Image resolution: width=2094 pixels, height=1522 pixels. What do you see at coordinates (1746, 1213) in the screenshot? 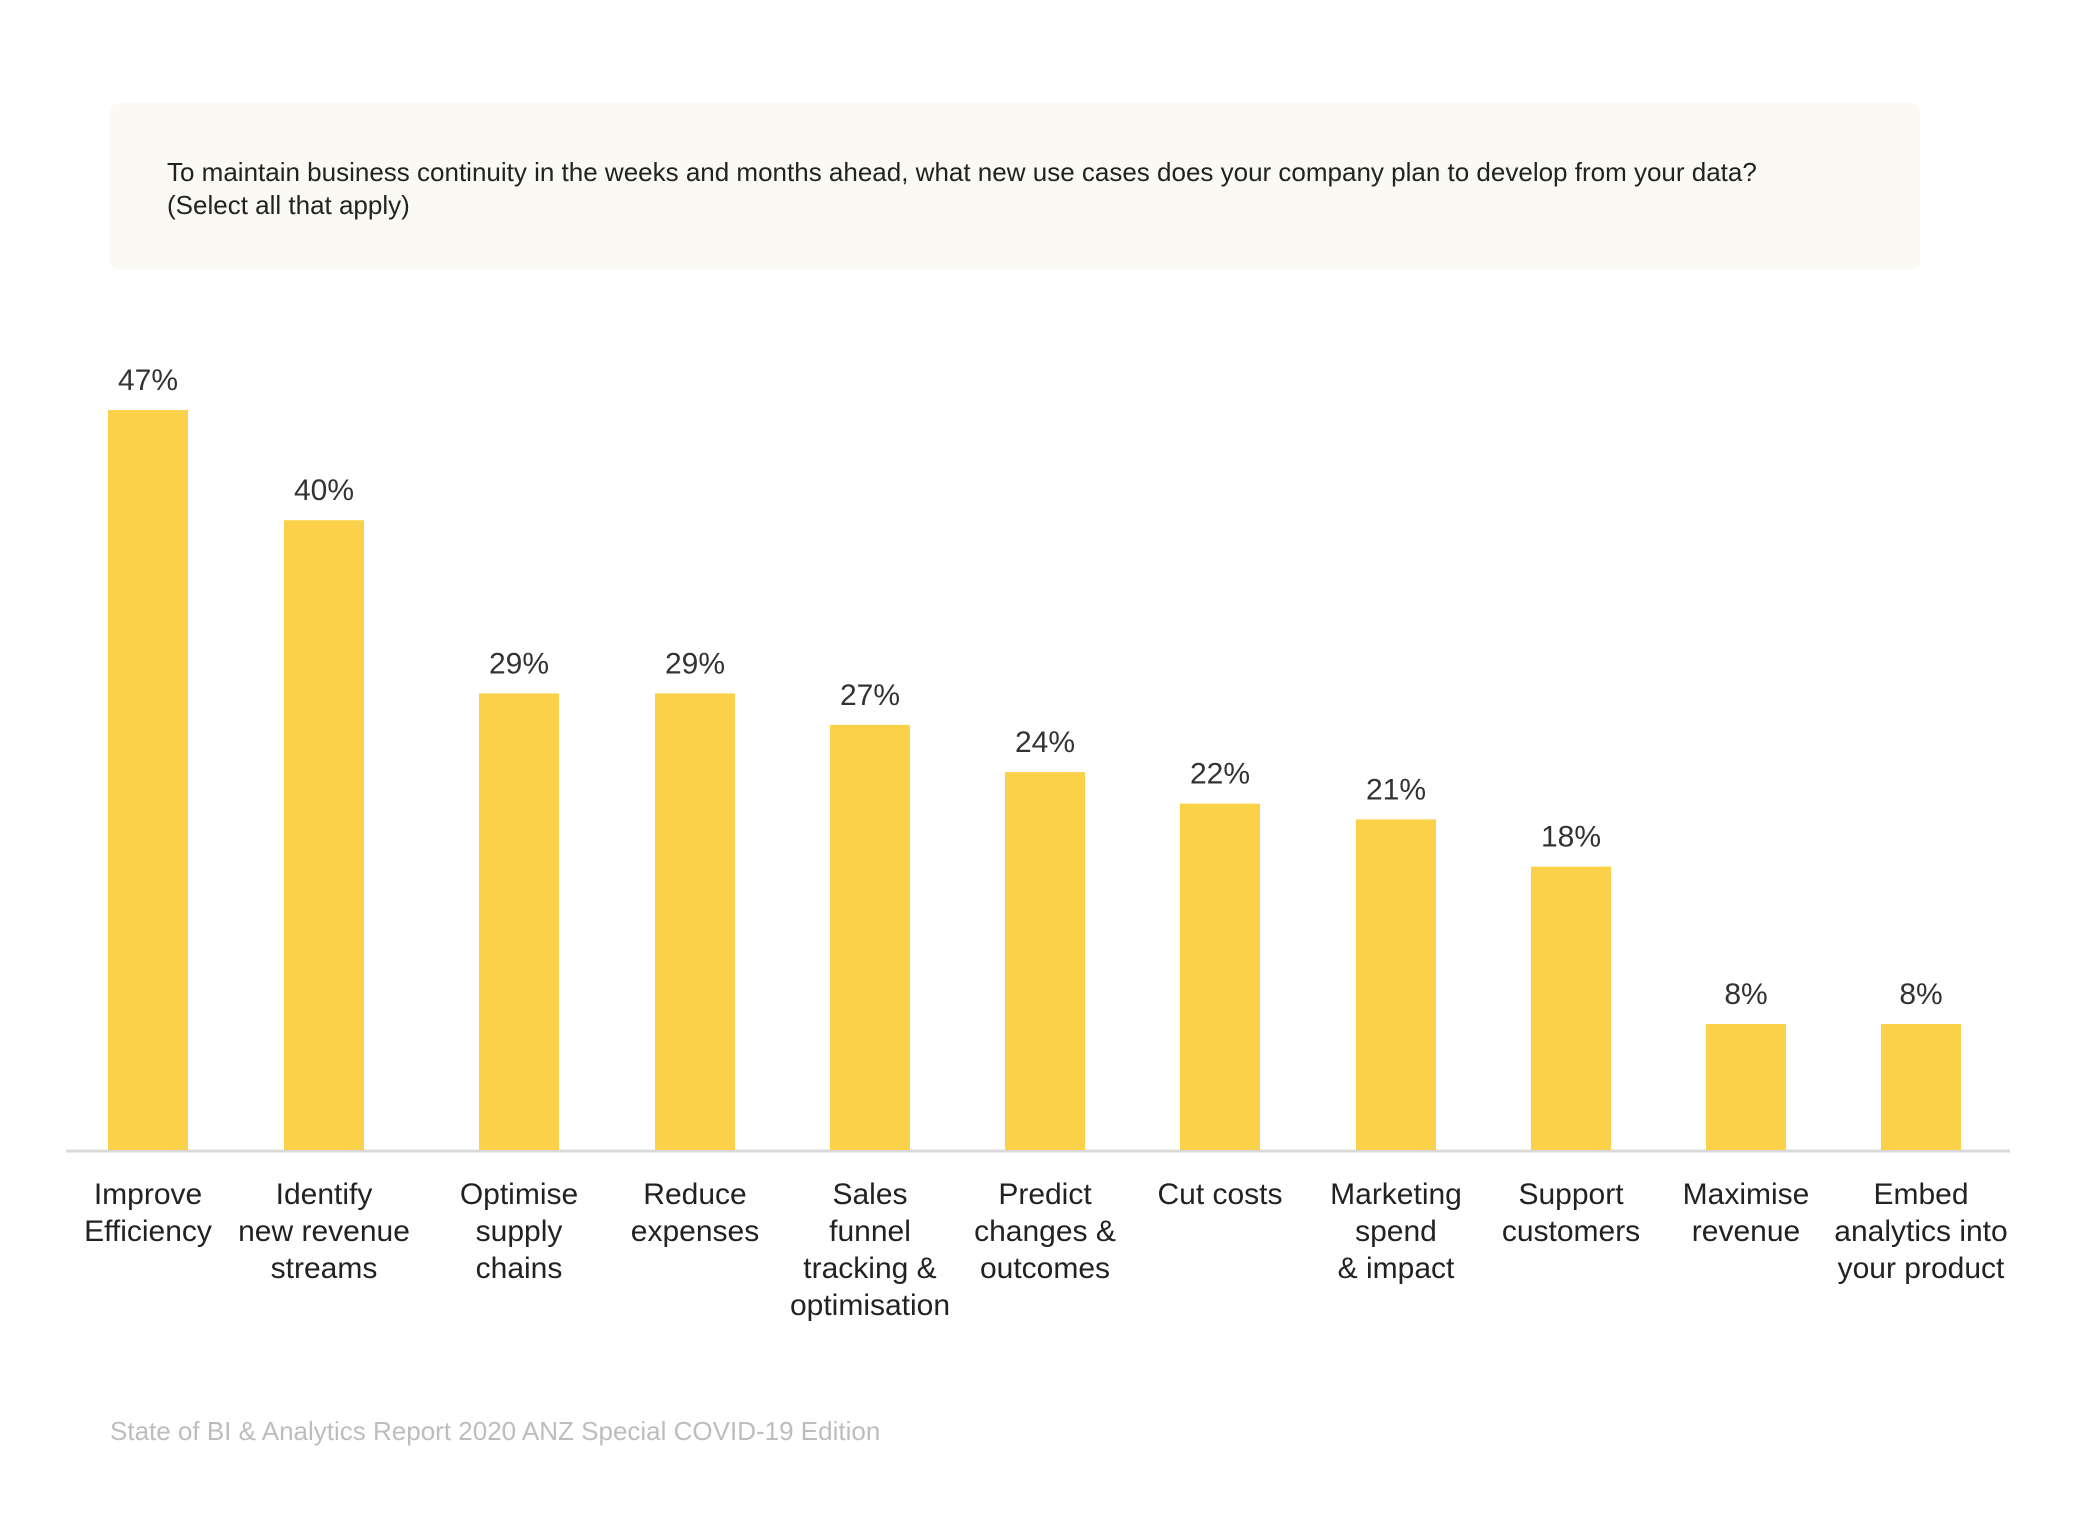
I see `category-label-9: Maximise revenue` at bounding box center [1746, 1213].